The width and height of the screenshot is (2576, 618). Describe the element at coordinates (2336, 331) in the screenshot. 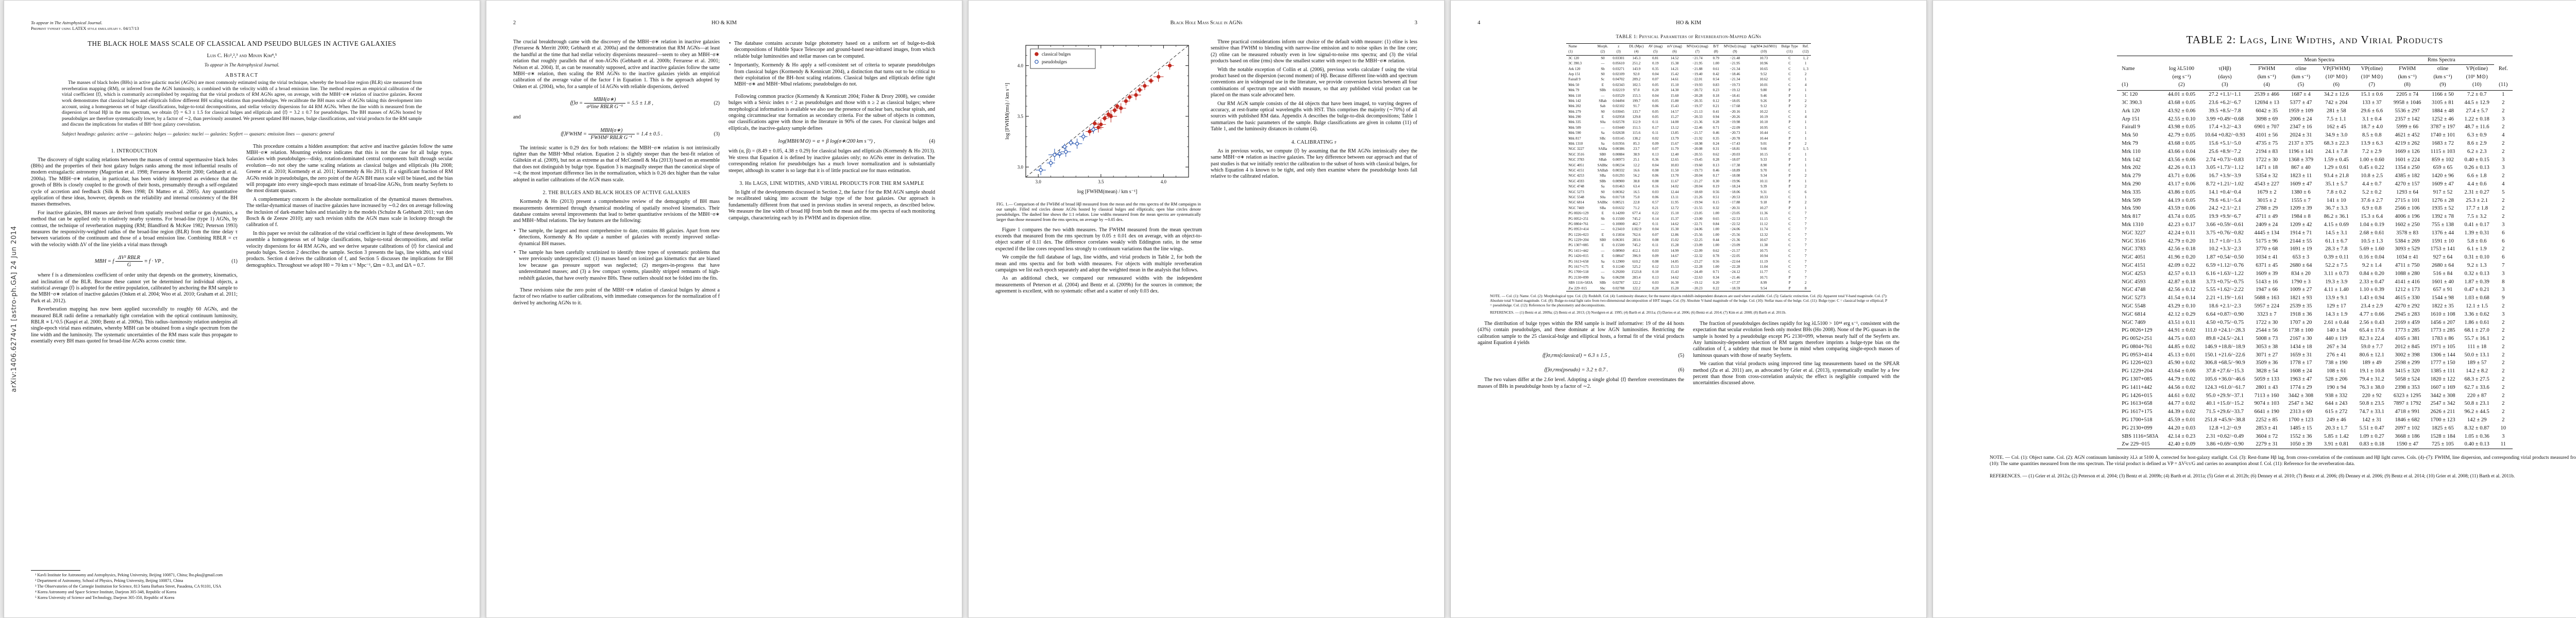

I see `table-cell: 140 ± 34` at that location.